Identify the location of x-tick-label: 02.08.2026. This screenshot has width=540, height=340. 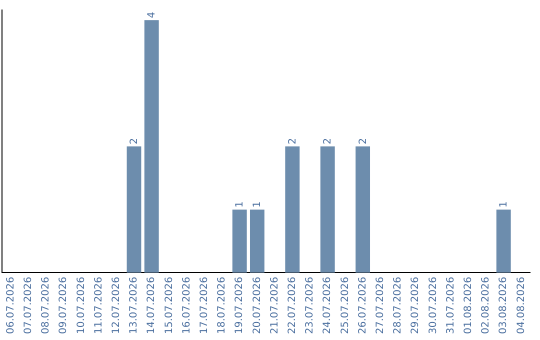
(486, 305).